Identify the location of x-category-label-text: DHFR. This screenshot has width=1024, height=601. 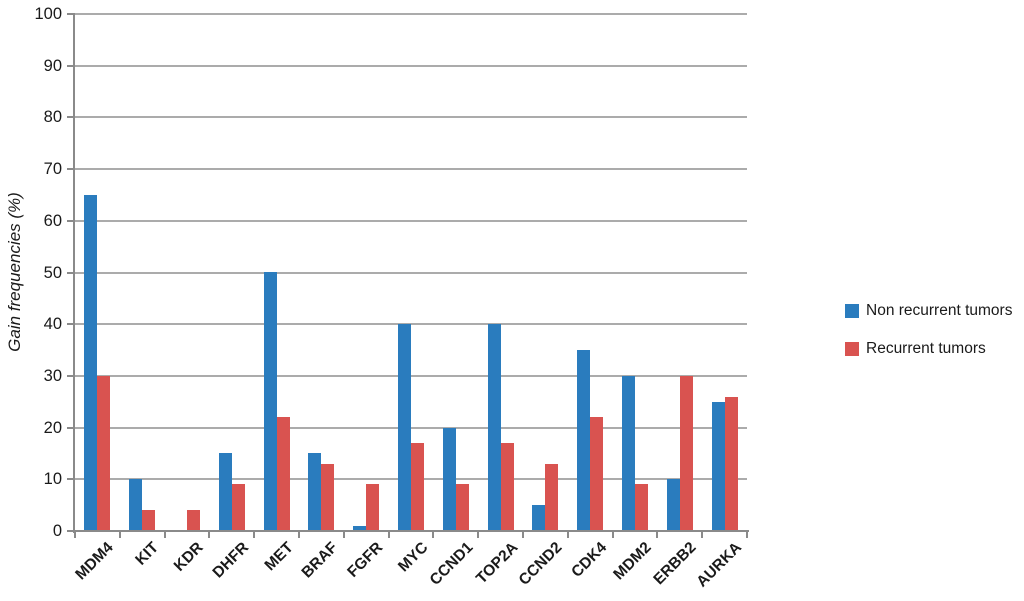
(231, 560).